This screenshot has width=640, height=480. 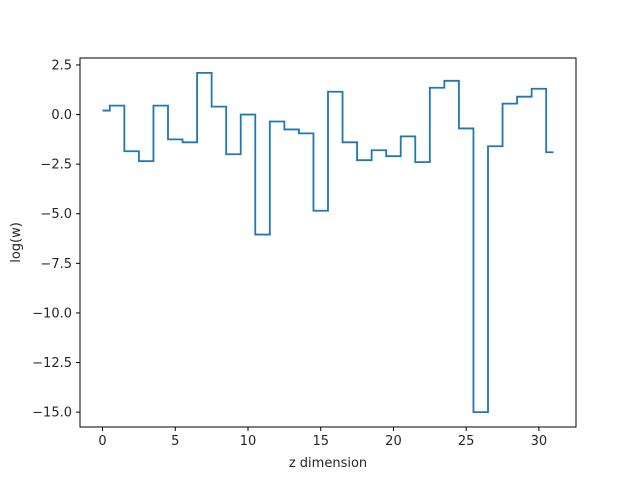 I want to click on y-axis-label: log(w), so click(x=16, y=242).